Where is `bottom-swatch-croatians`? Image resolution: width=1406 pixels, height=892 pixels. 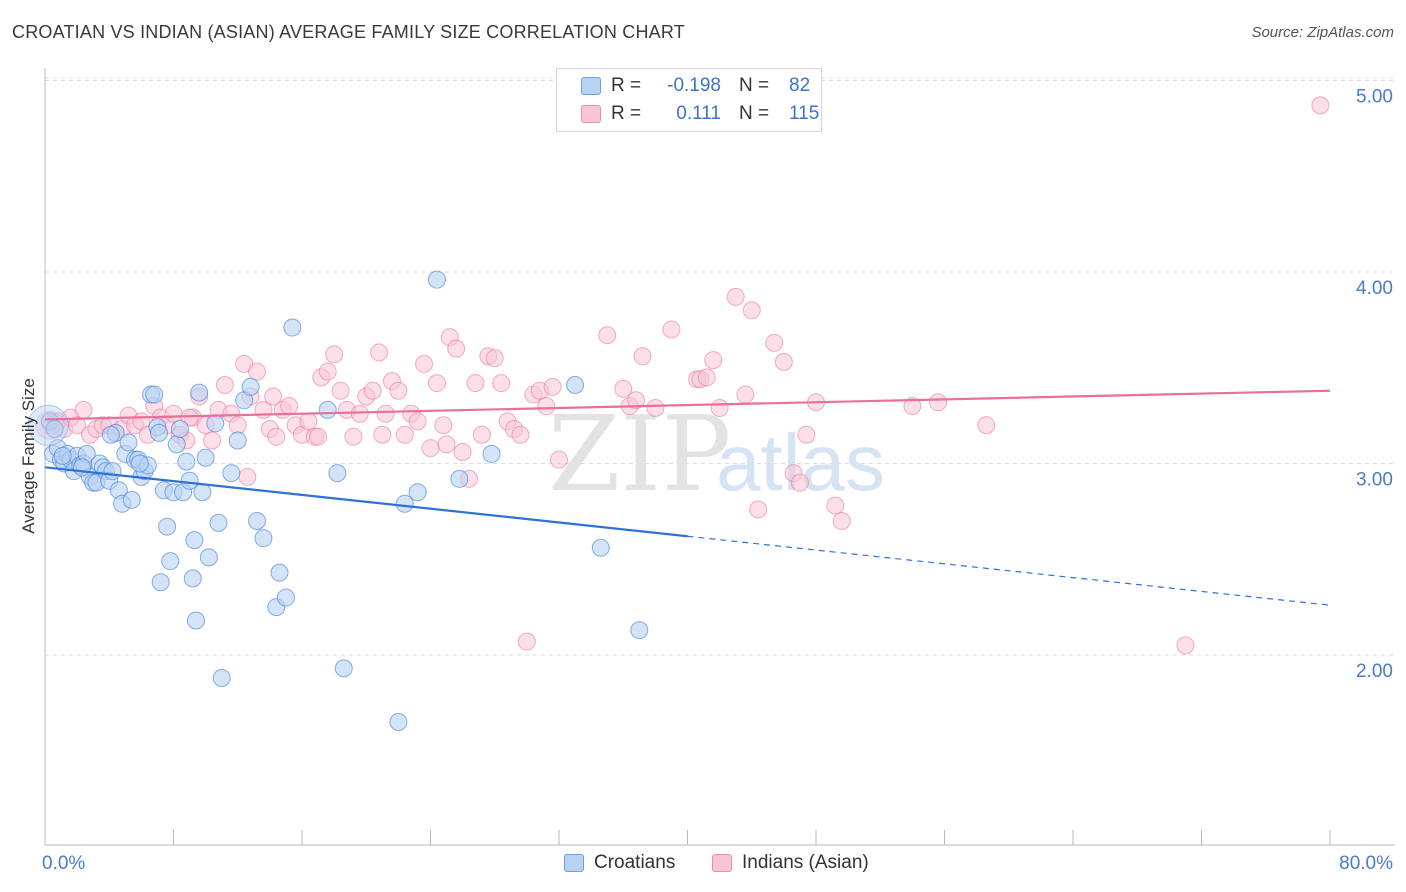 bottom-swatch-croatians is located at coordinates (574, 863).